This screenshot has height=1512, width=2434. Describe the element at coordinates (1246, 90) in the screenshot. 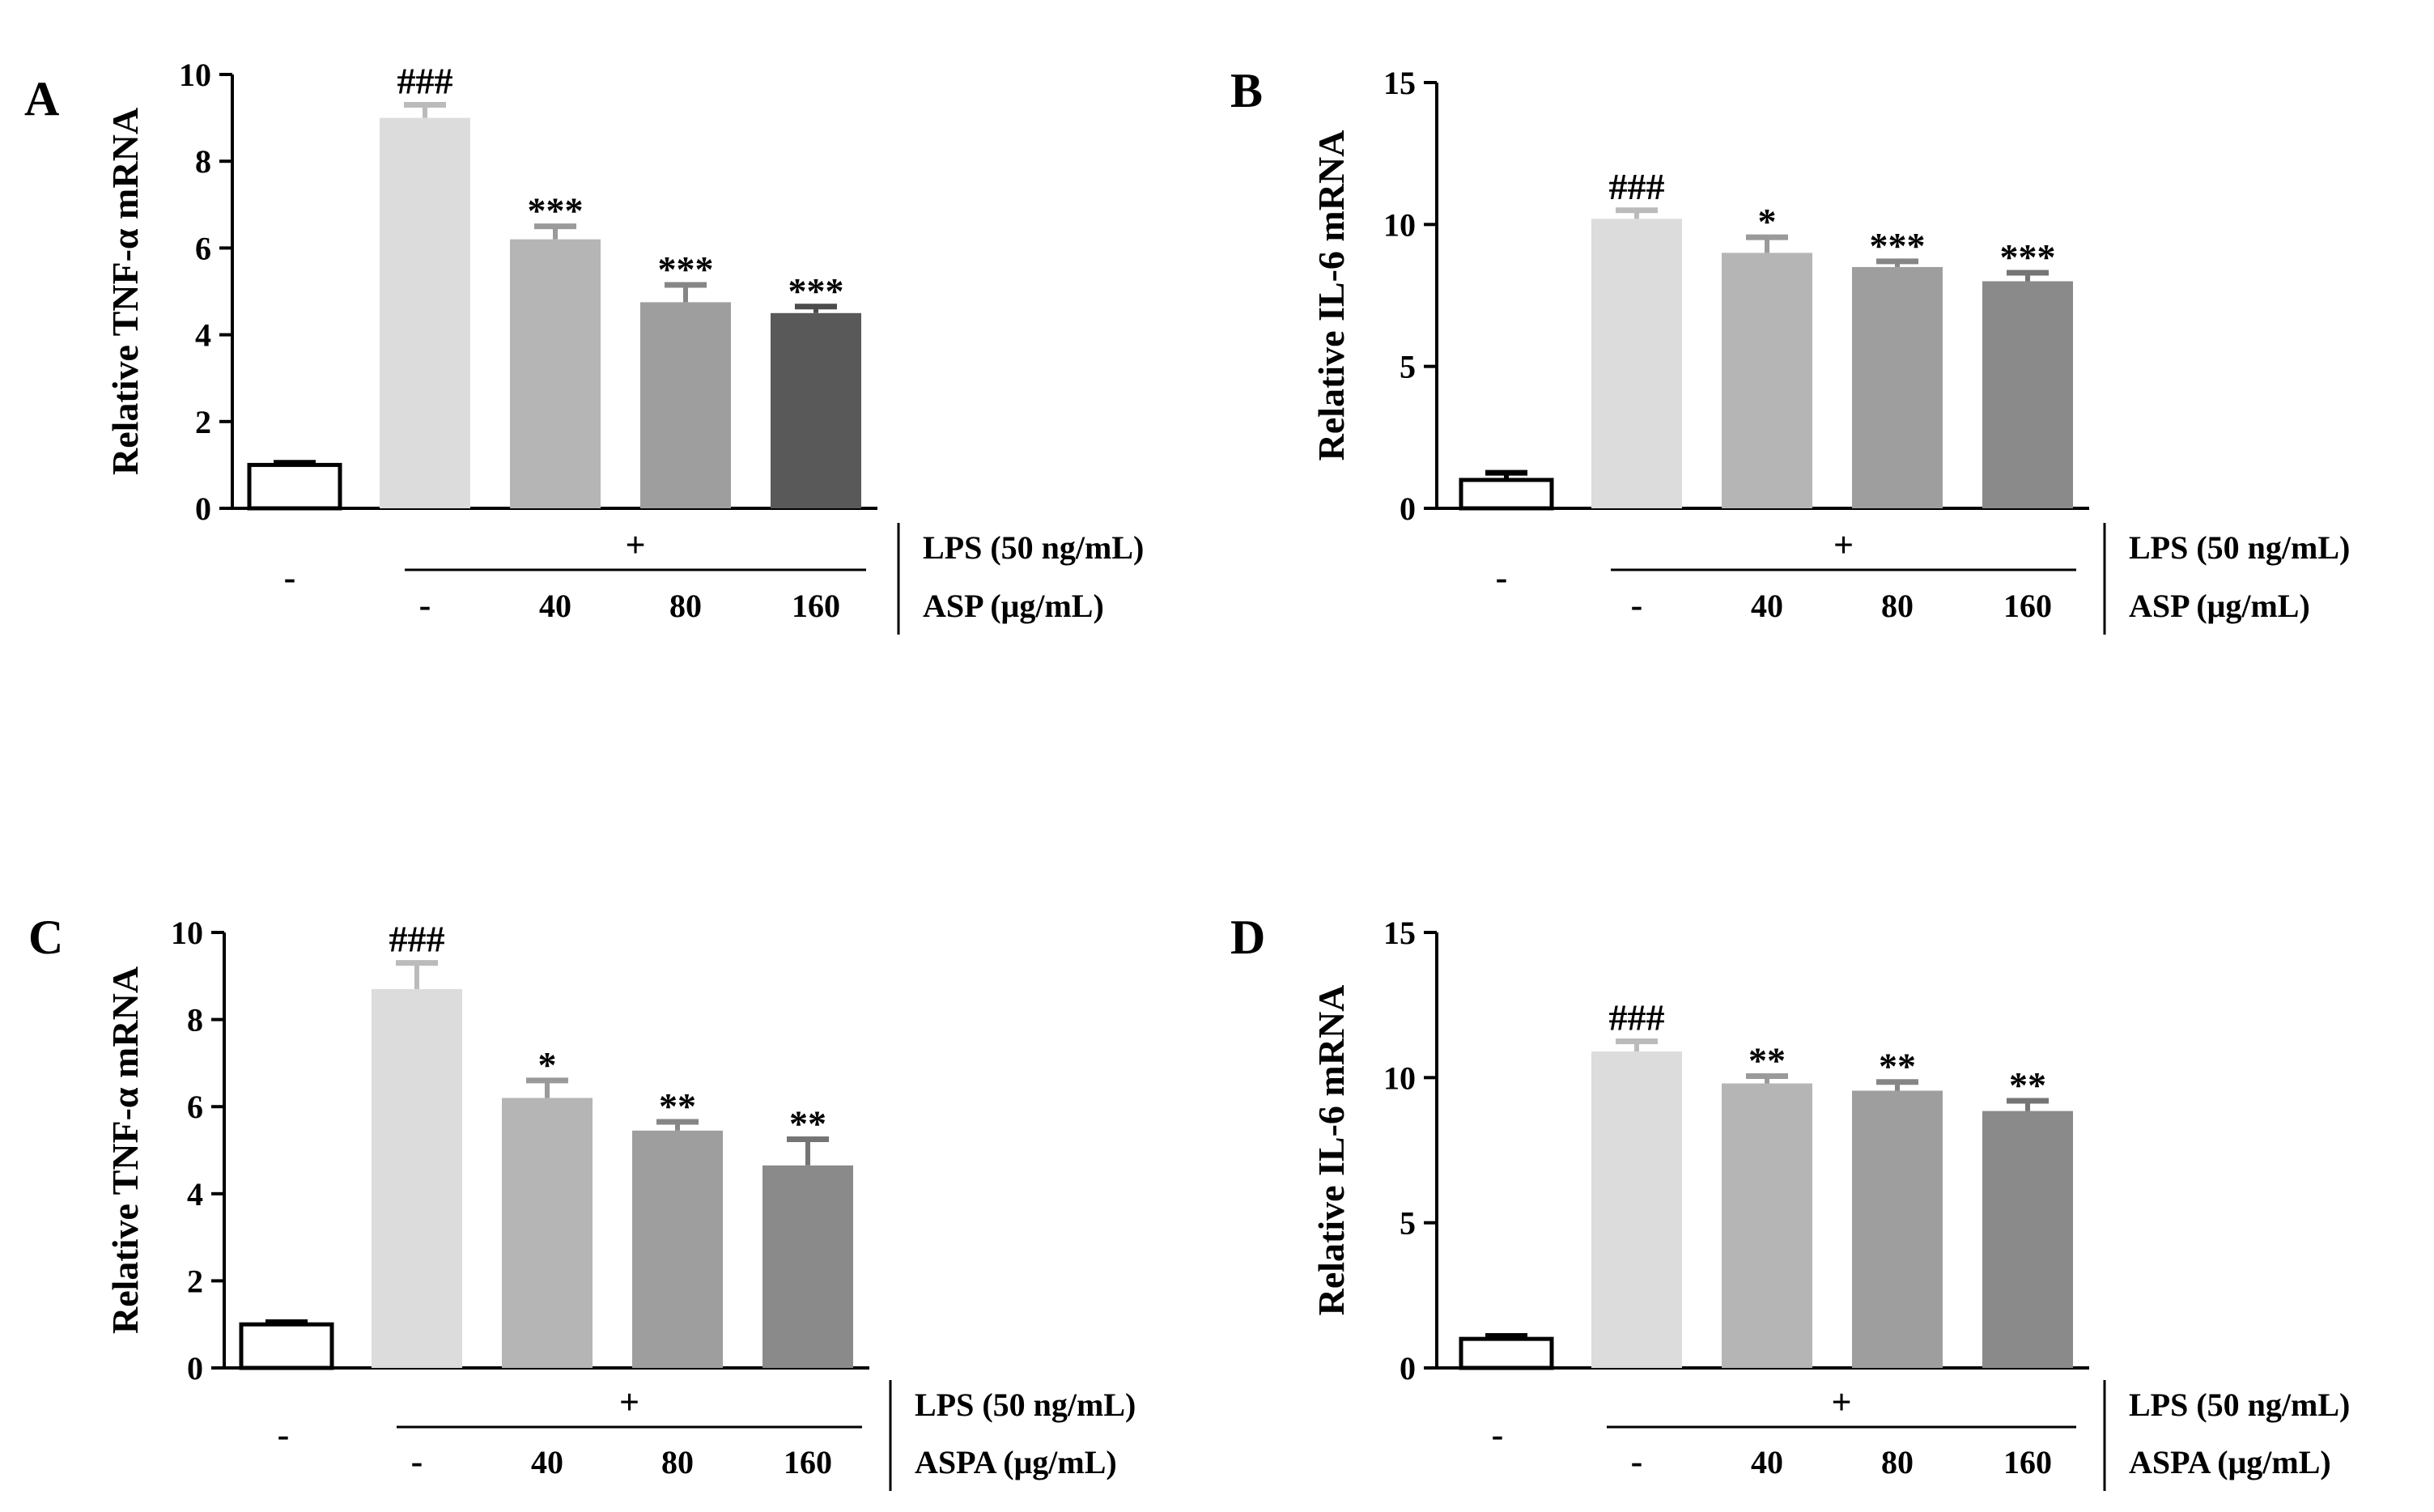

I see `panel-letter: B` at that location.